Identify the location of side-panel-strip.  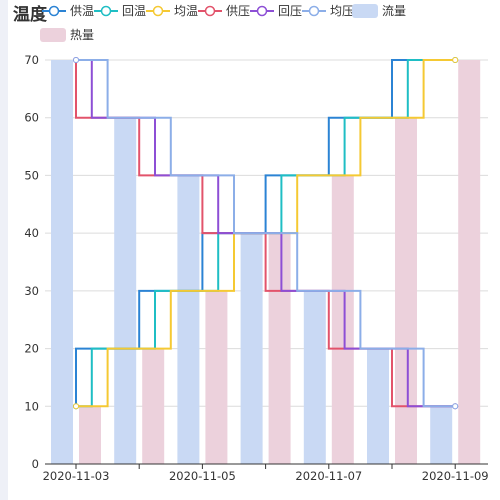
(4, 250).